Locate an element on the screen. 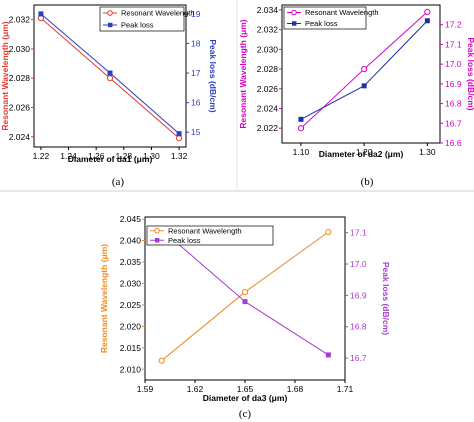 The height and width of the screenshot is (422, 474). y-right-tick-label: 16.6 is located at coordinates (453, 143).